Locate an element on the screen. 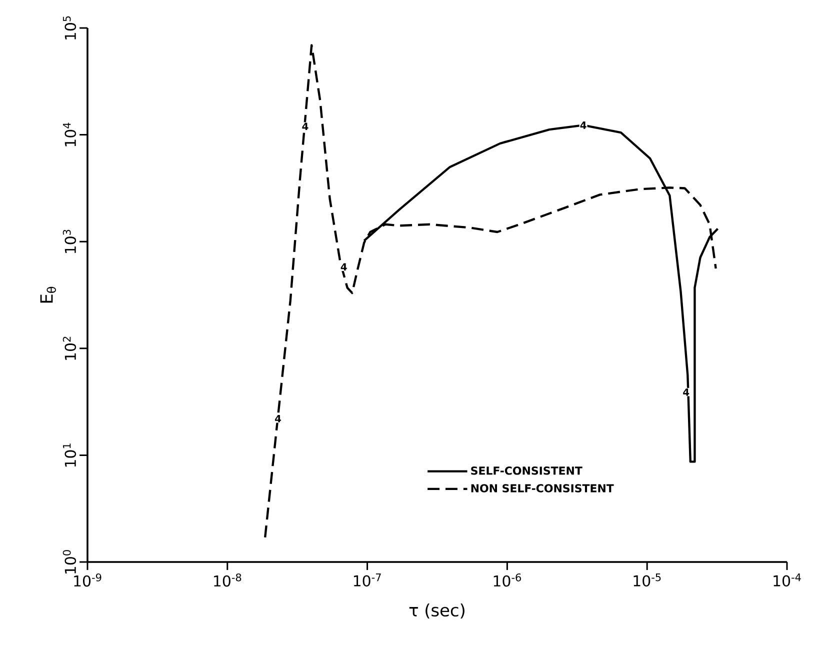 The image size is (823, 663). y-tick-label: 10$^{2}$ is located at coordinates (69, 348).